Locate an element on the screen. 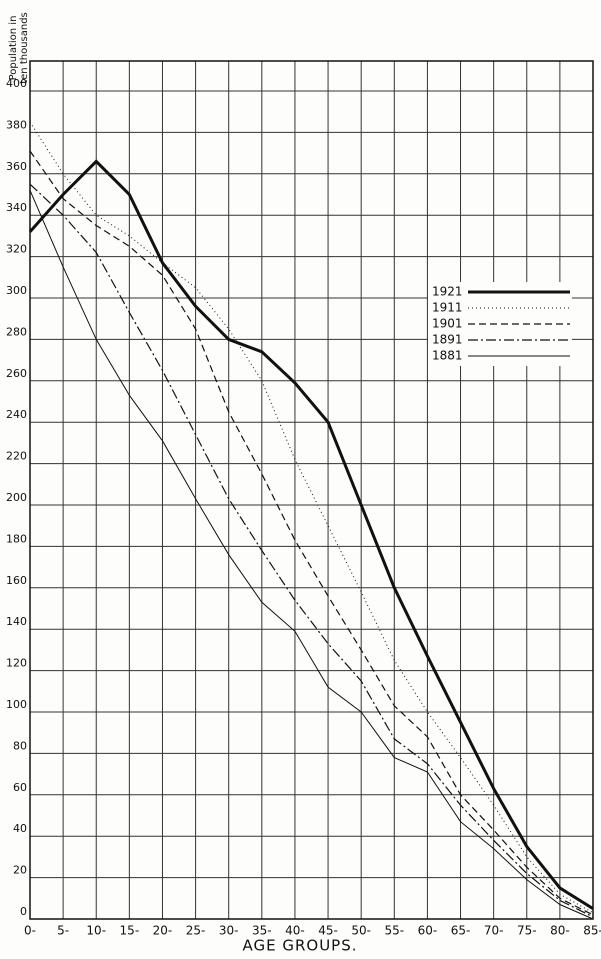 This screenshot has height=959, width=601. y-label: ten thousands is located at coordinates (24, 48).